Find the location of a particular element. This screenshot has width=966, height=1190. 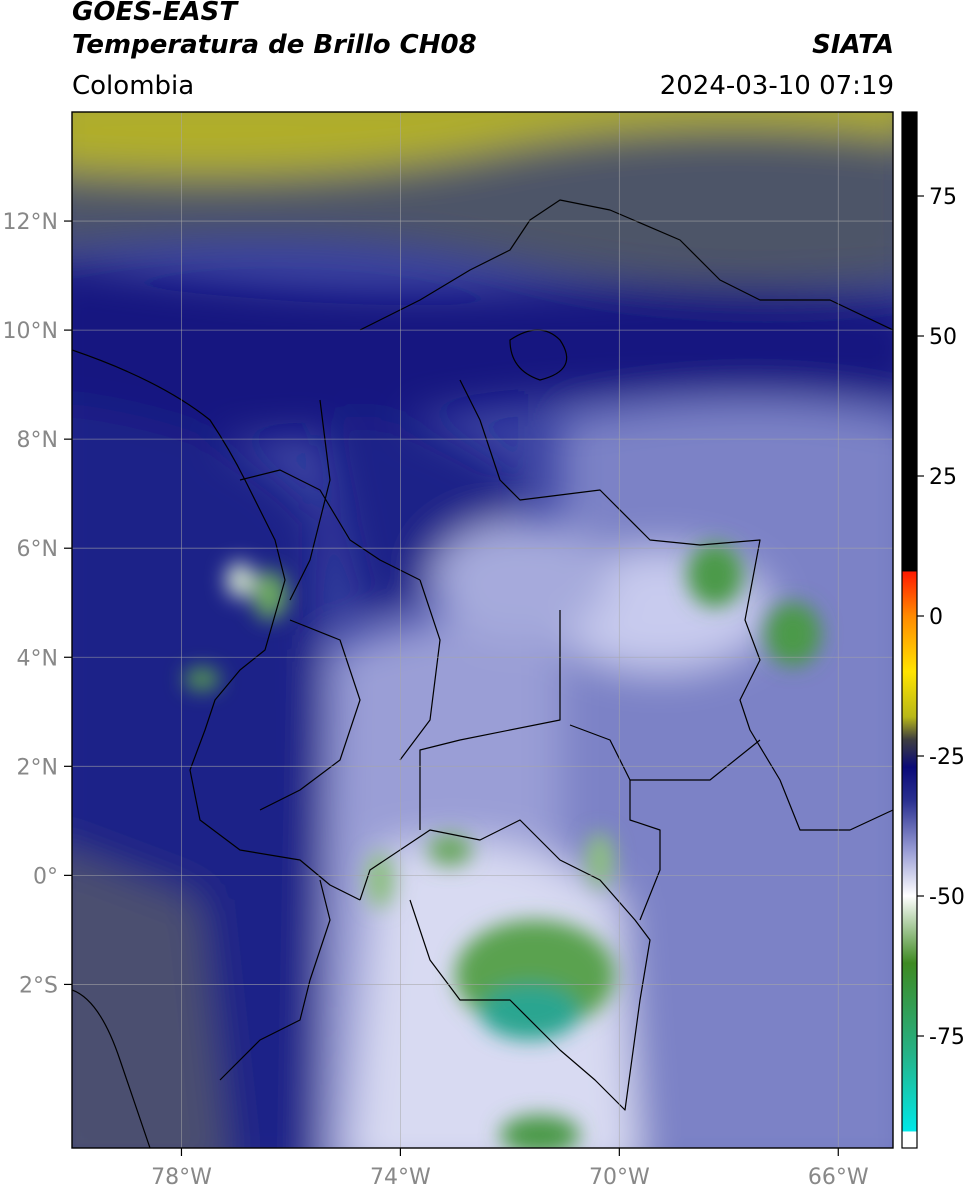

lat-tick-label: 4°N is located at coordinates (37, 658).